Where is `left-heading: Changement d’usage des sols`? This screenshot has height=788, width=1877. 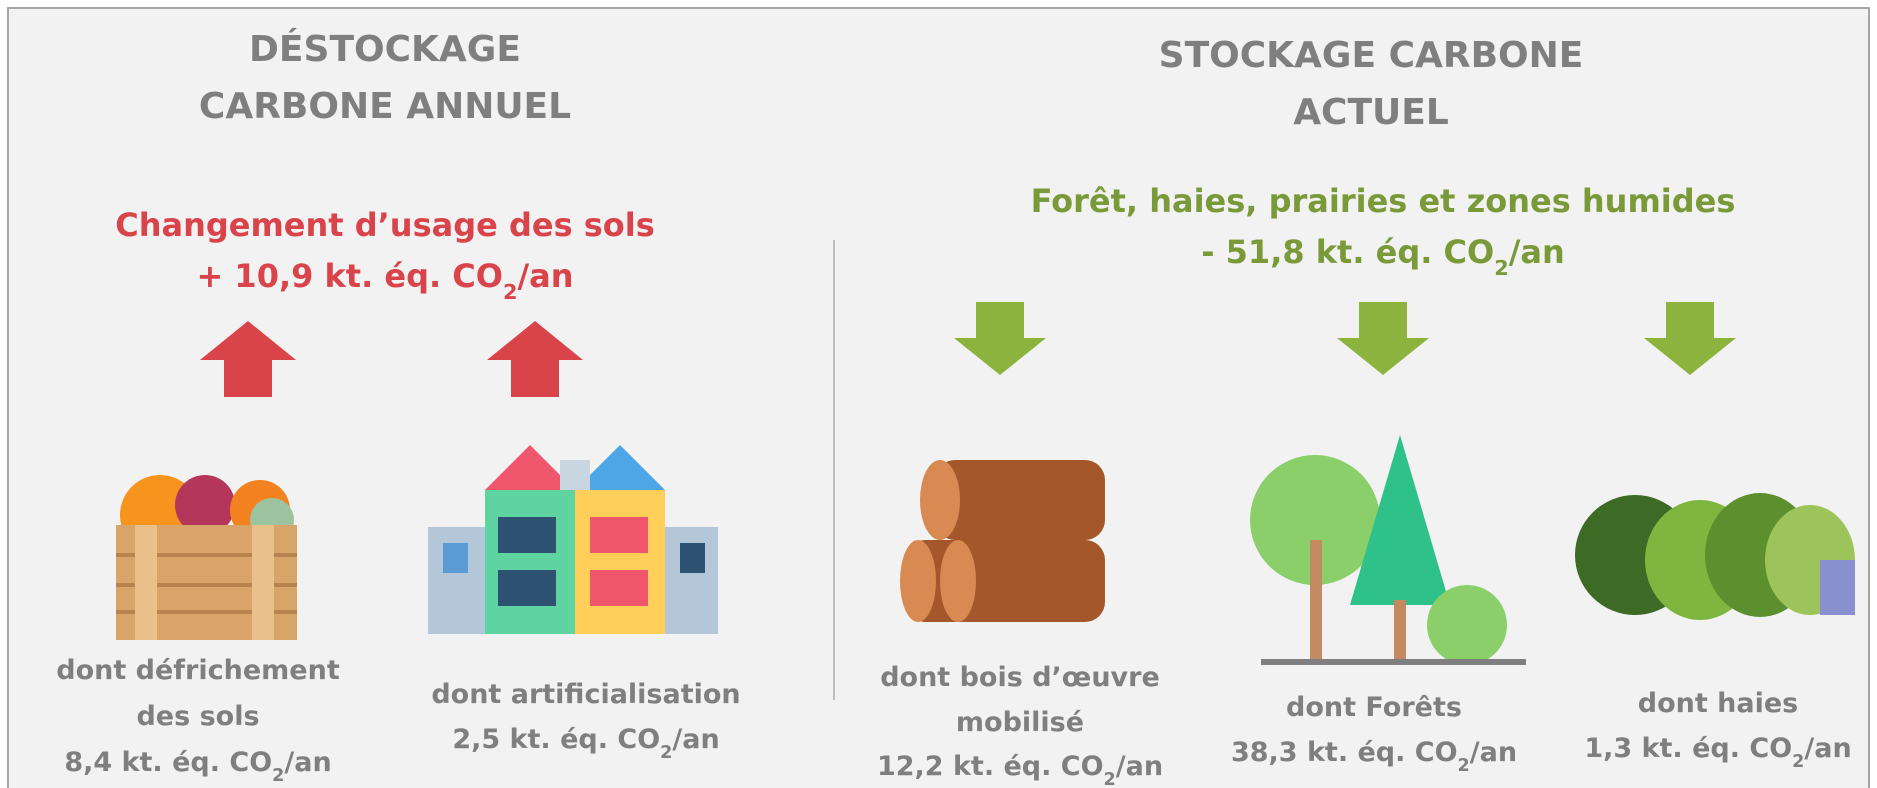 left-heading: Changement d’usage des sols is located at coordinates (385, 225).